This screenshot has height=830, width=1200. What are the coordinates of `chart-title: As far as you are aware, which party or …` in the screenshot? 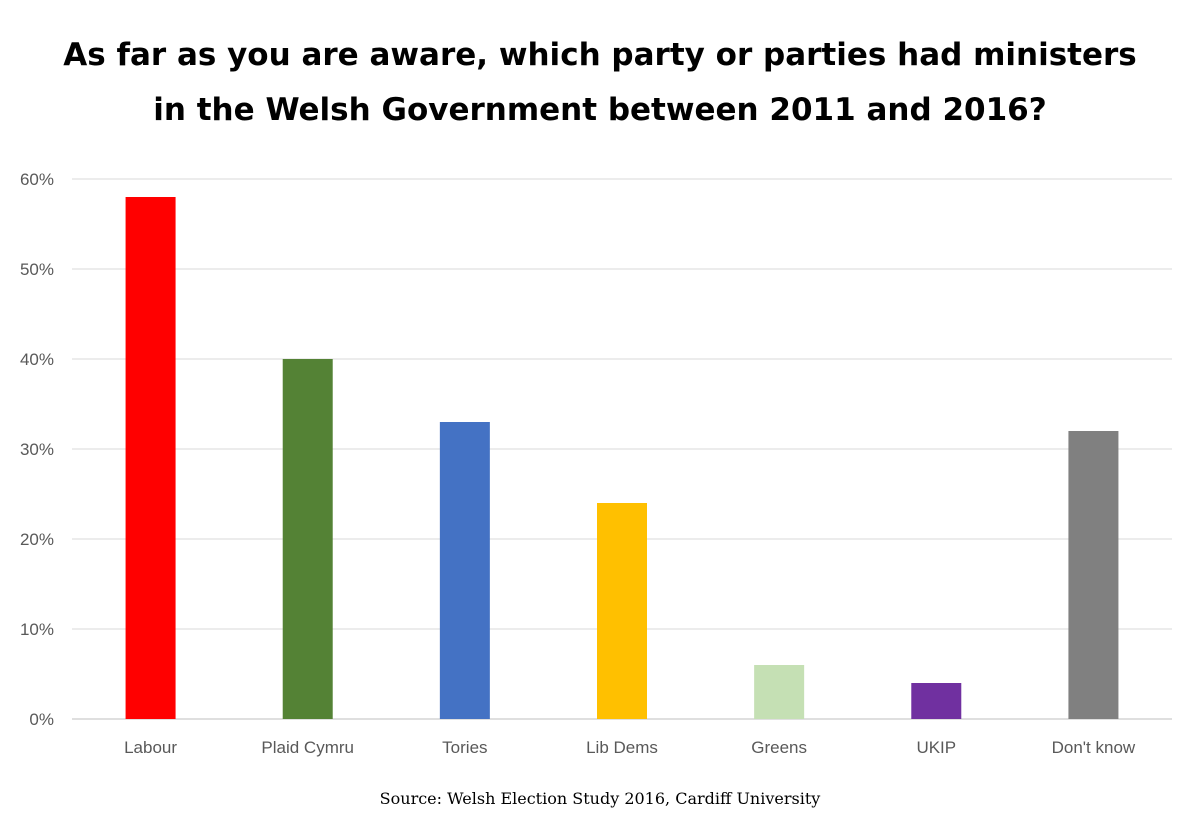 It's located at (600, 83).